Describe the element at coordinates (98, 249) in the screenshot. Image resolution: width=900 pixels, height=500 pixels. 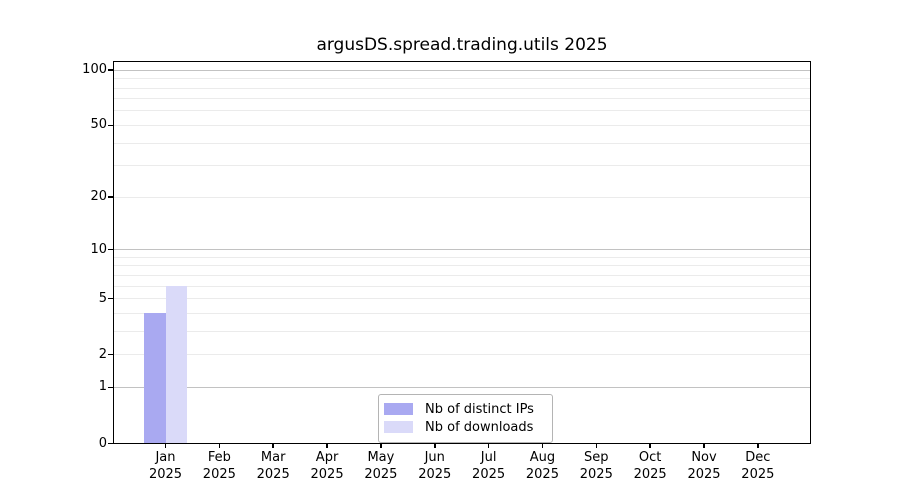
I see `y-tick-label: 10` at that location.